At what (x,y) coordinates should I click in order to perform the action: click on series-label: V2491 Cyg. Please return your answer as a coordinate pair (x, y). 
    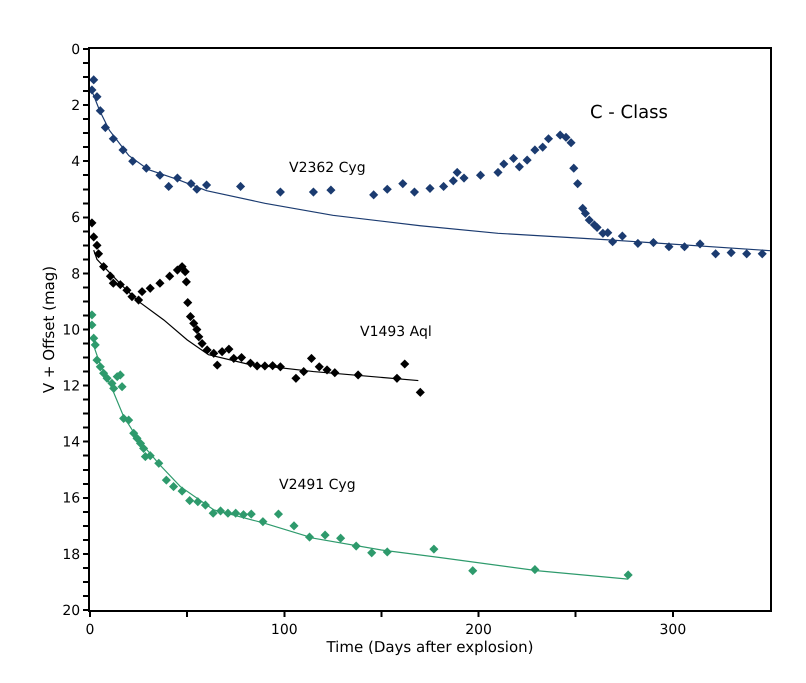
    Looking at the image, I should click on (317, 485).